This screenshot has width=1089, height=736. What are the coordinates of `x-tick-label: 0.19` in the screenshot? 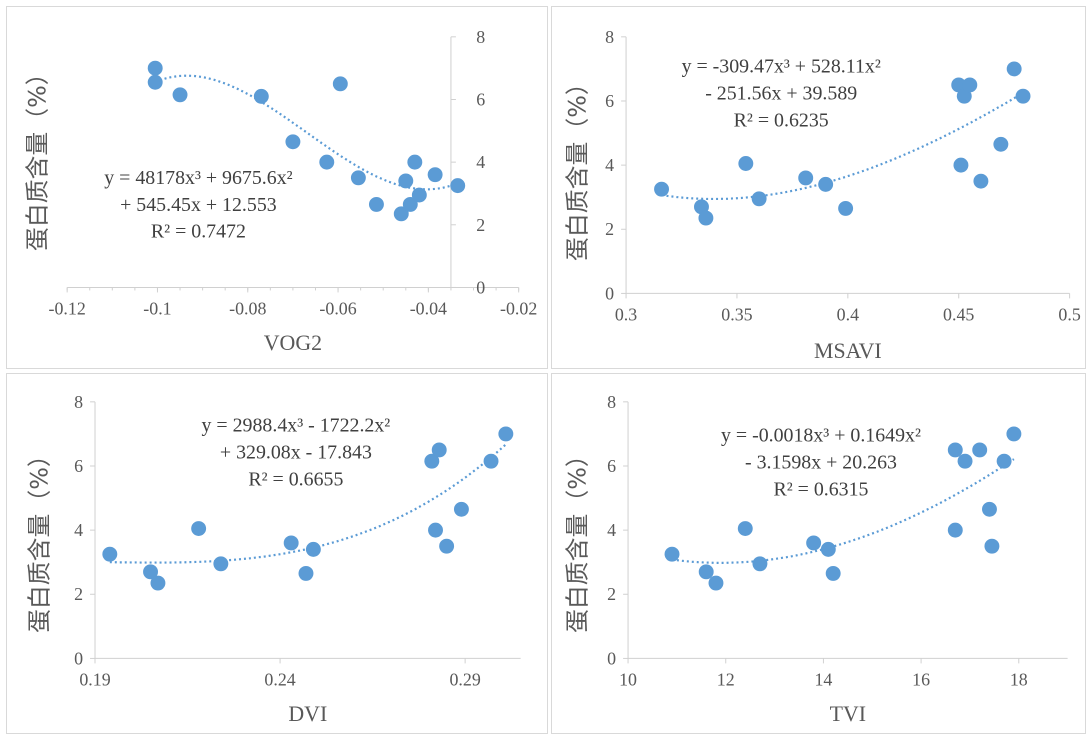 It's located at (94, 679).